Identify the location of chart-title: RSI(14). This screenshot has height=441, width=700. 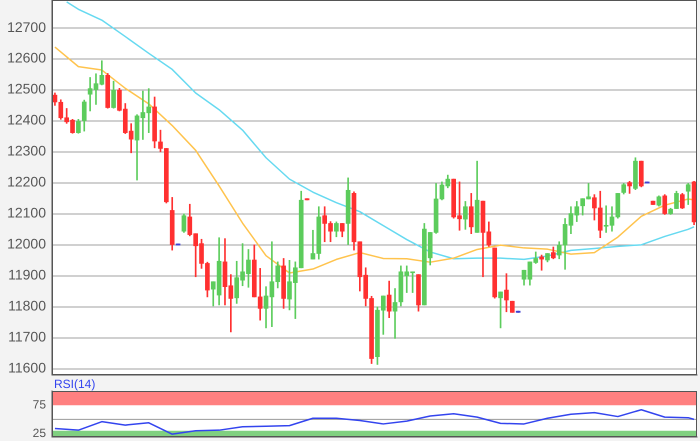
(75, 384).